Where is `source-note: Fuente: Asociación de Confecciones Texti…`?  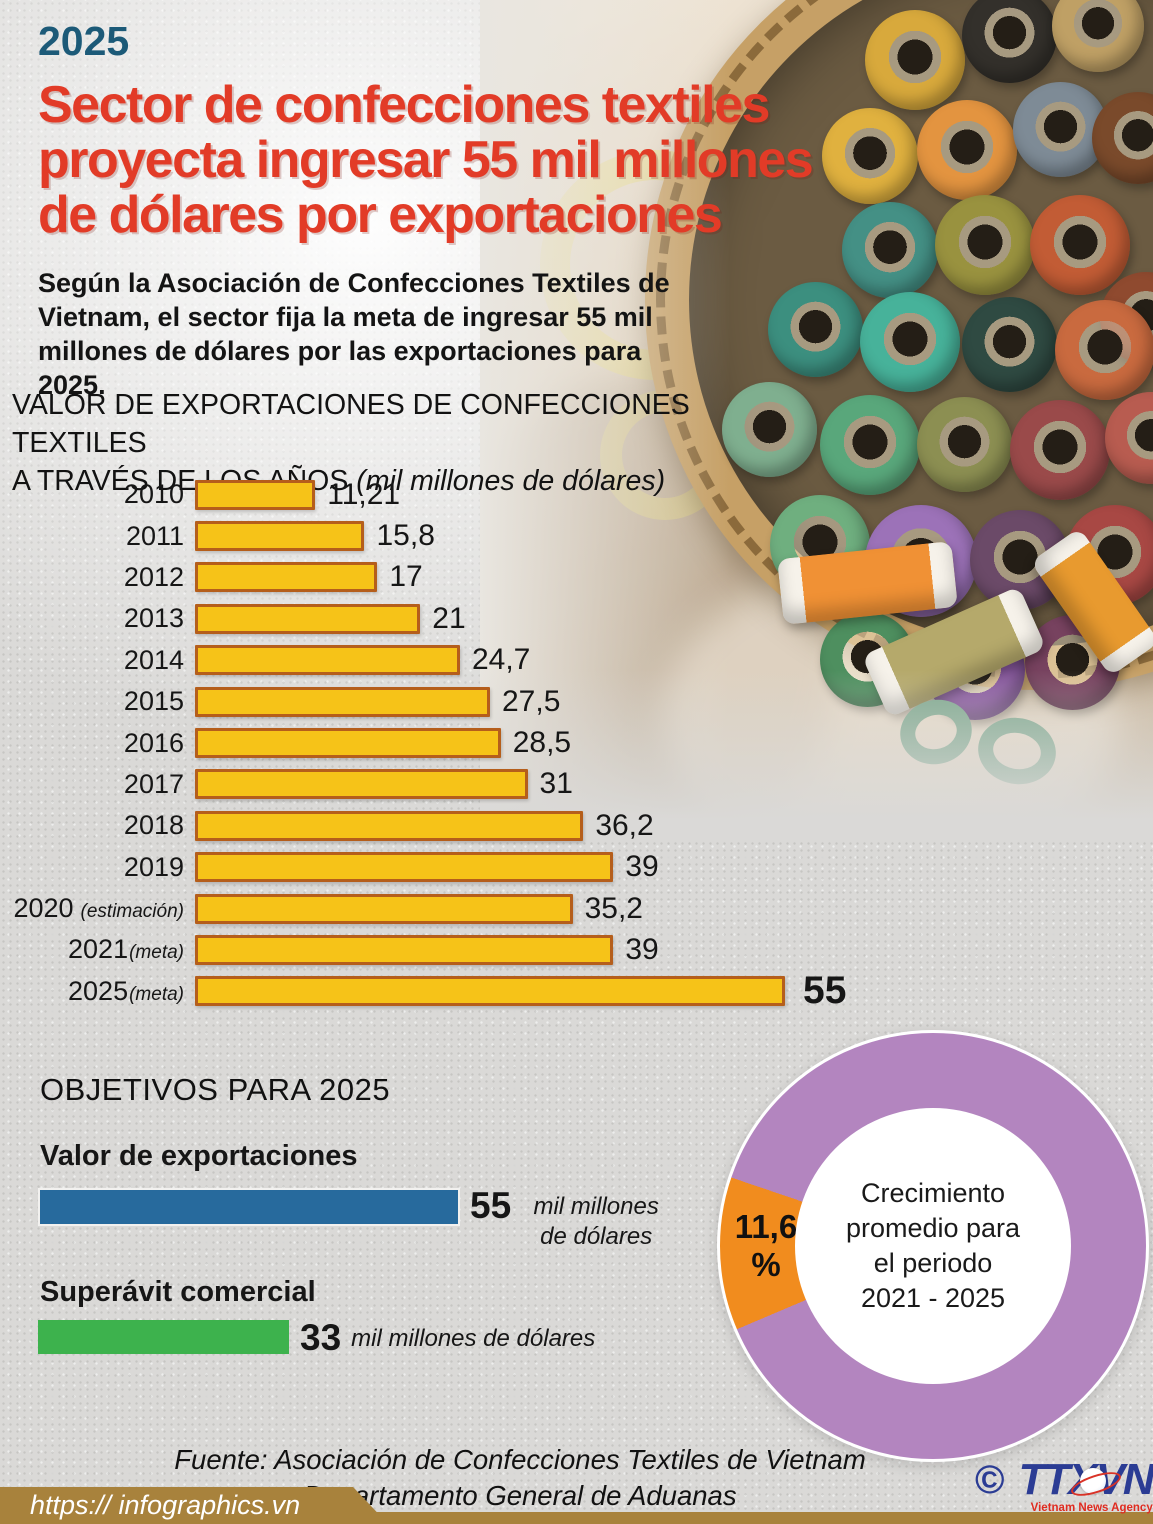
source-note: Fuente: Asociación de Confecciones Texti… is located at coordinates (520, 1478).